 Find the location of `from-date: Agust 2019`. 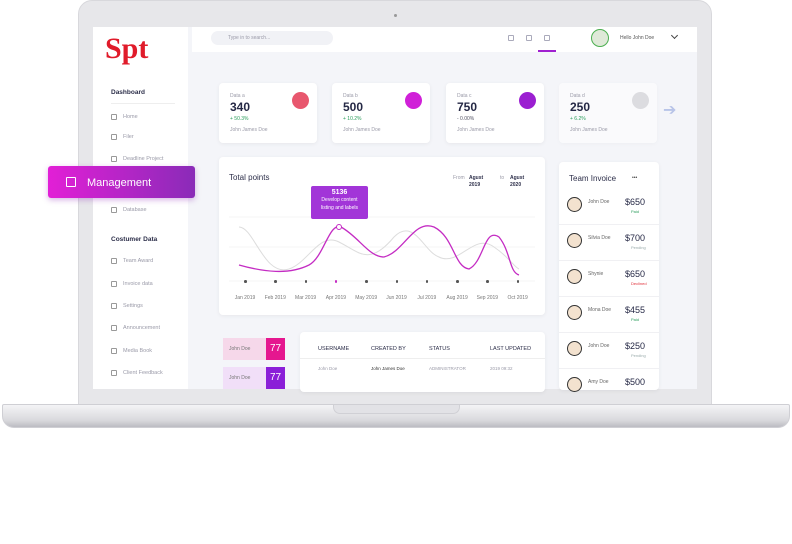

from-date: Agust 2019 is located at coordinates (476, 181).